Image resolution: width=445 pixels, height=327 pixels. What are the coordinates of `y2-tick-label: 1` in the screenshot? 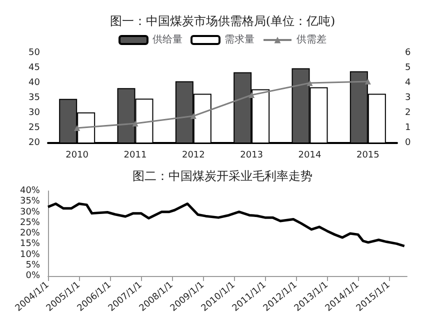 It's located at (408, 128).